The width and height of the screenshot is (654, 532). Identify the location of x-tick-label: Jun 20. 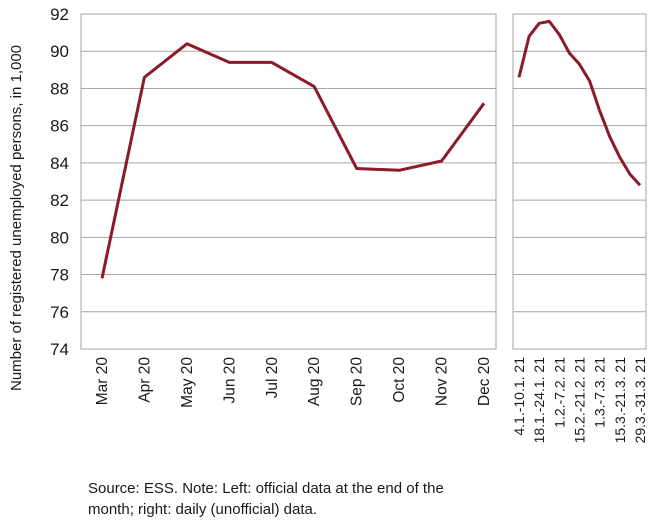
(229, 380).